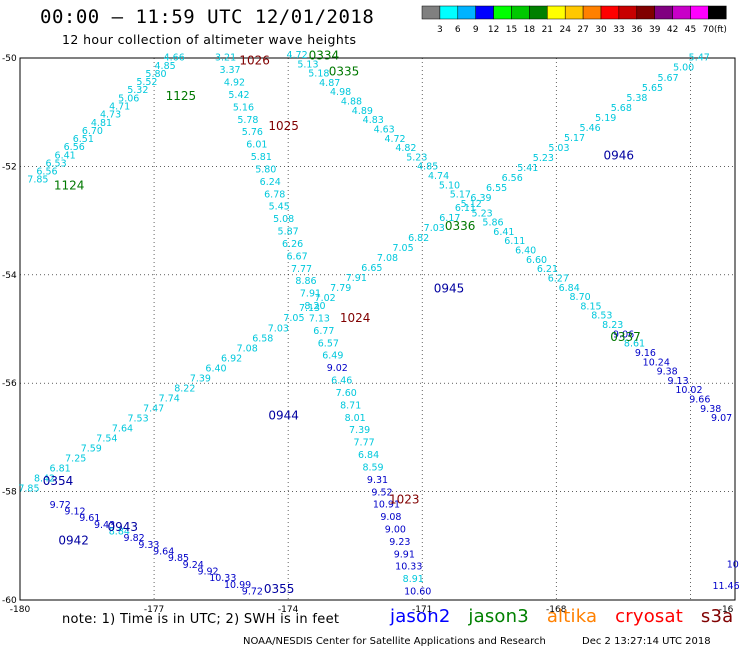 This screenshot has width=740, height=650. What do you see at coordinates (46, 172) in the screenshot?
I see `wave-height-value: 6.56` at bounding box center [46, 172].